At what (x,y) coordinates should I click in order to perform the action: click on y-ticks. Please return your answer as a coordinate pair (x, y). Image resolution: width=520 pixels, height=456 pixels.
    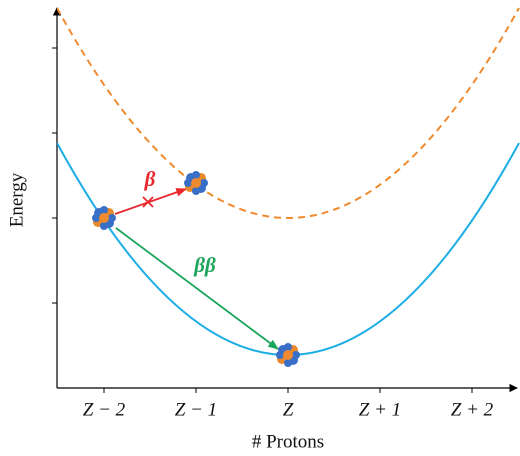
    Looking at the image, I should click on (54, 175).